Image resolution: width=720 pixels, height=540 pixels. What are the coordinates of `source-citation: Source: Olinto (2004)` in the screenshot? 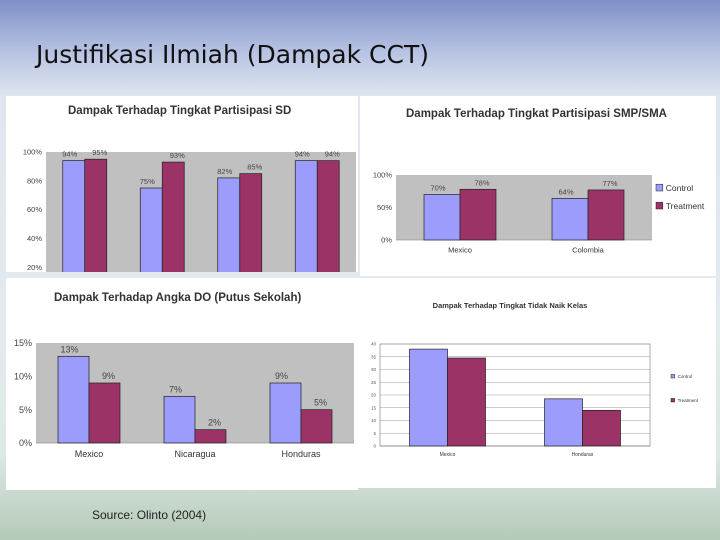 It's located at (149, 515).